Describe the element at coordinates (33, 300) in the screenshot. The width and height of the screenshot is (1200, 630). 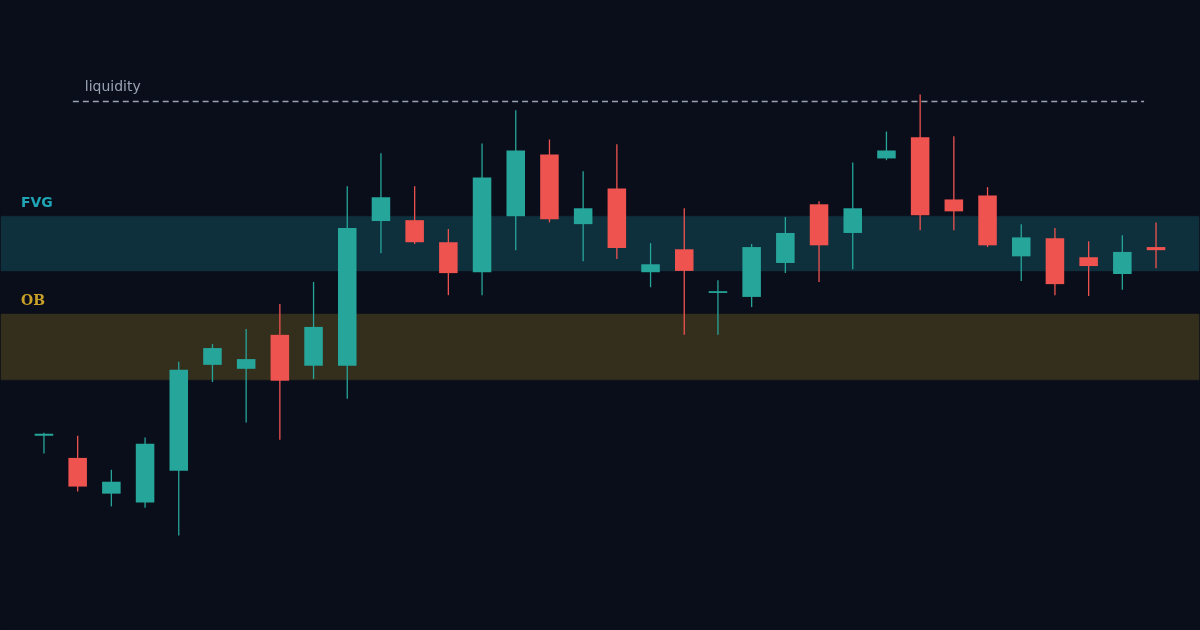
I see `band-label: OB` at that location.